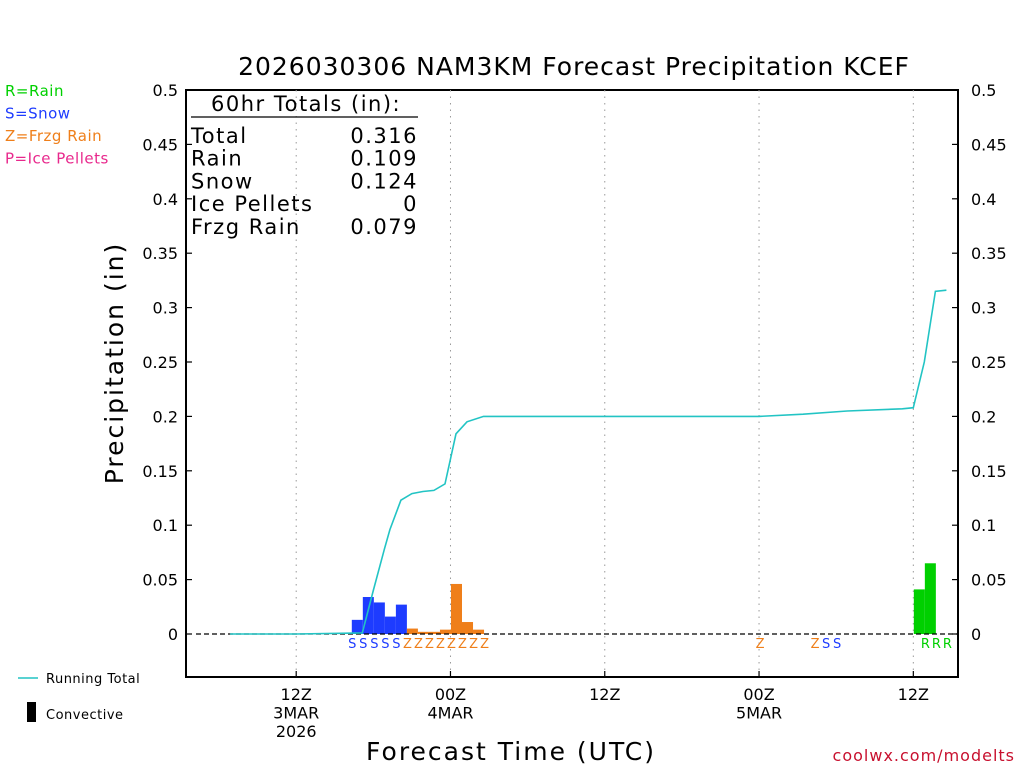 The width and height of the screenshot is (1024, 768). Describe the element at coordinates (296, 713) in the screenshot. I see `x-tick-label: 3MAR` at that location.